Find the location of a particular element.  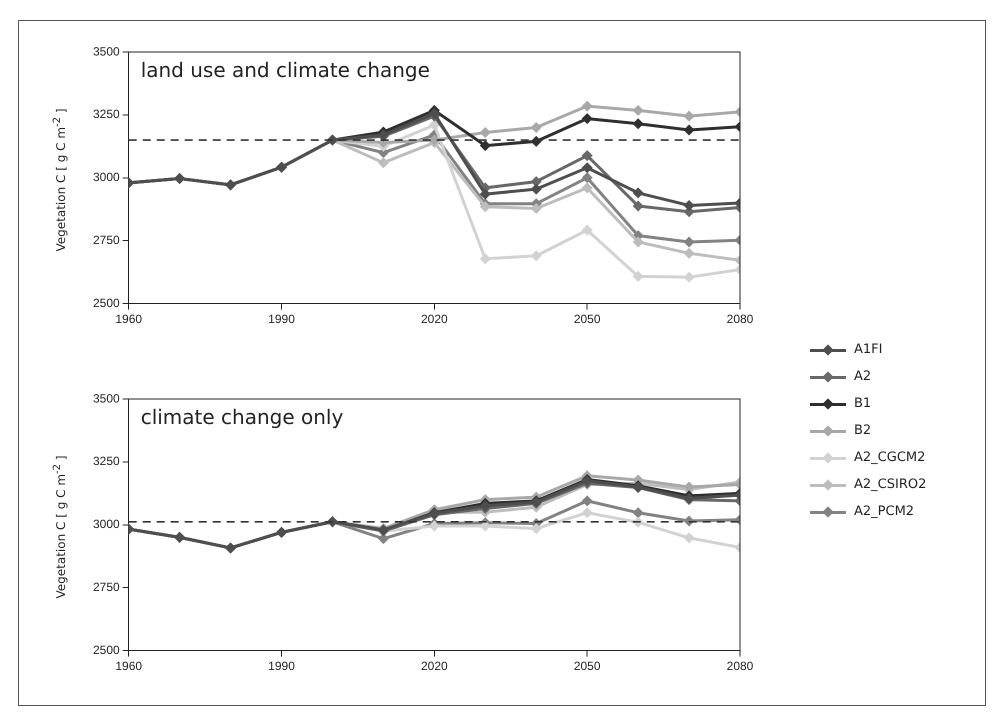

legend-label: A2_CGCM2 is located at coordinates (890, 457).